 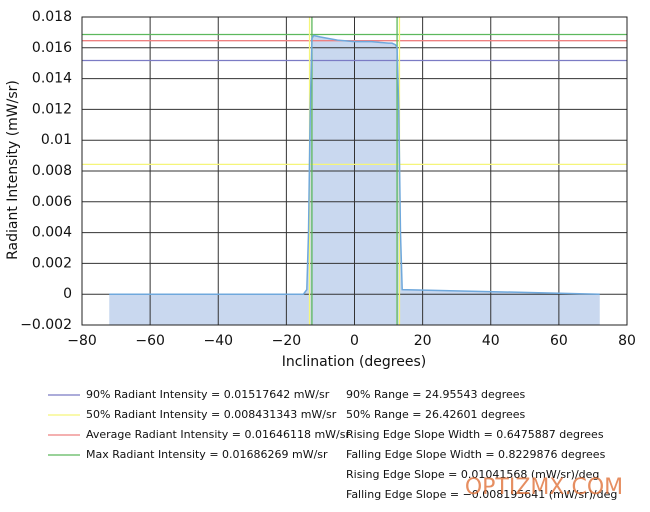 I want to click on y-tick-label: −0.002, so click(x=46, y=325).